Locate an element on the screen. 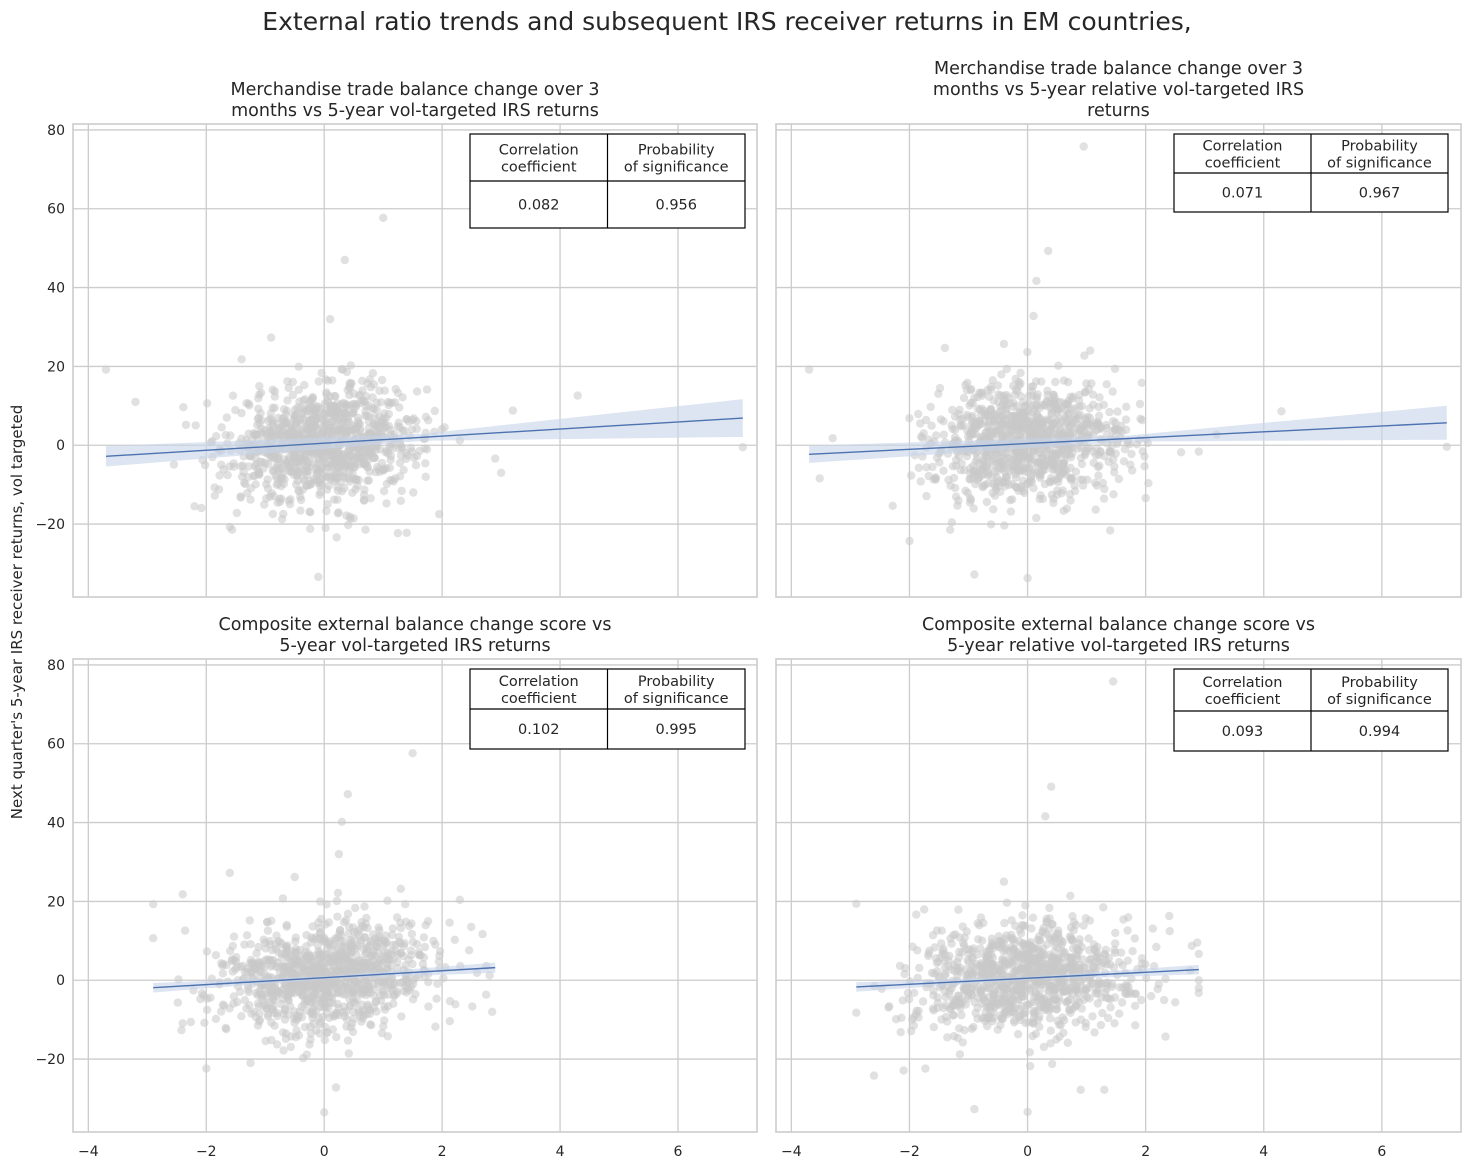 This screenshot has height=1172, width=1472. table-header-cell: of significance is located at coordinates (676, 168).